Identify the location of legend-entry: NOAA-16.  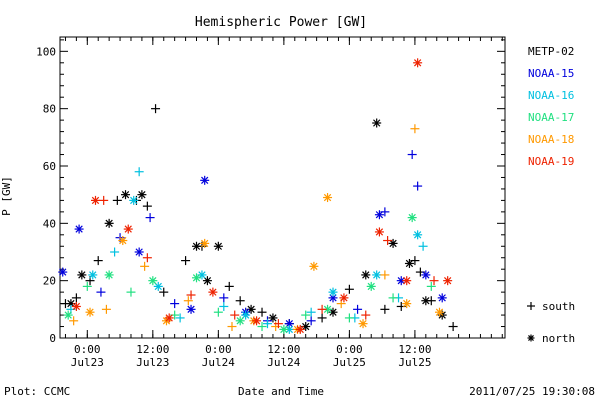
(551, 95).